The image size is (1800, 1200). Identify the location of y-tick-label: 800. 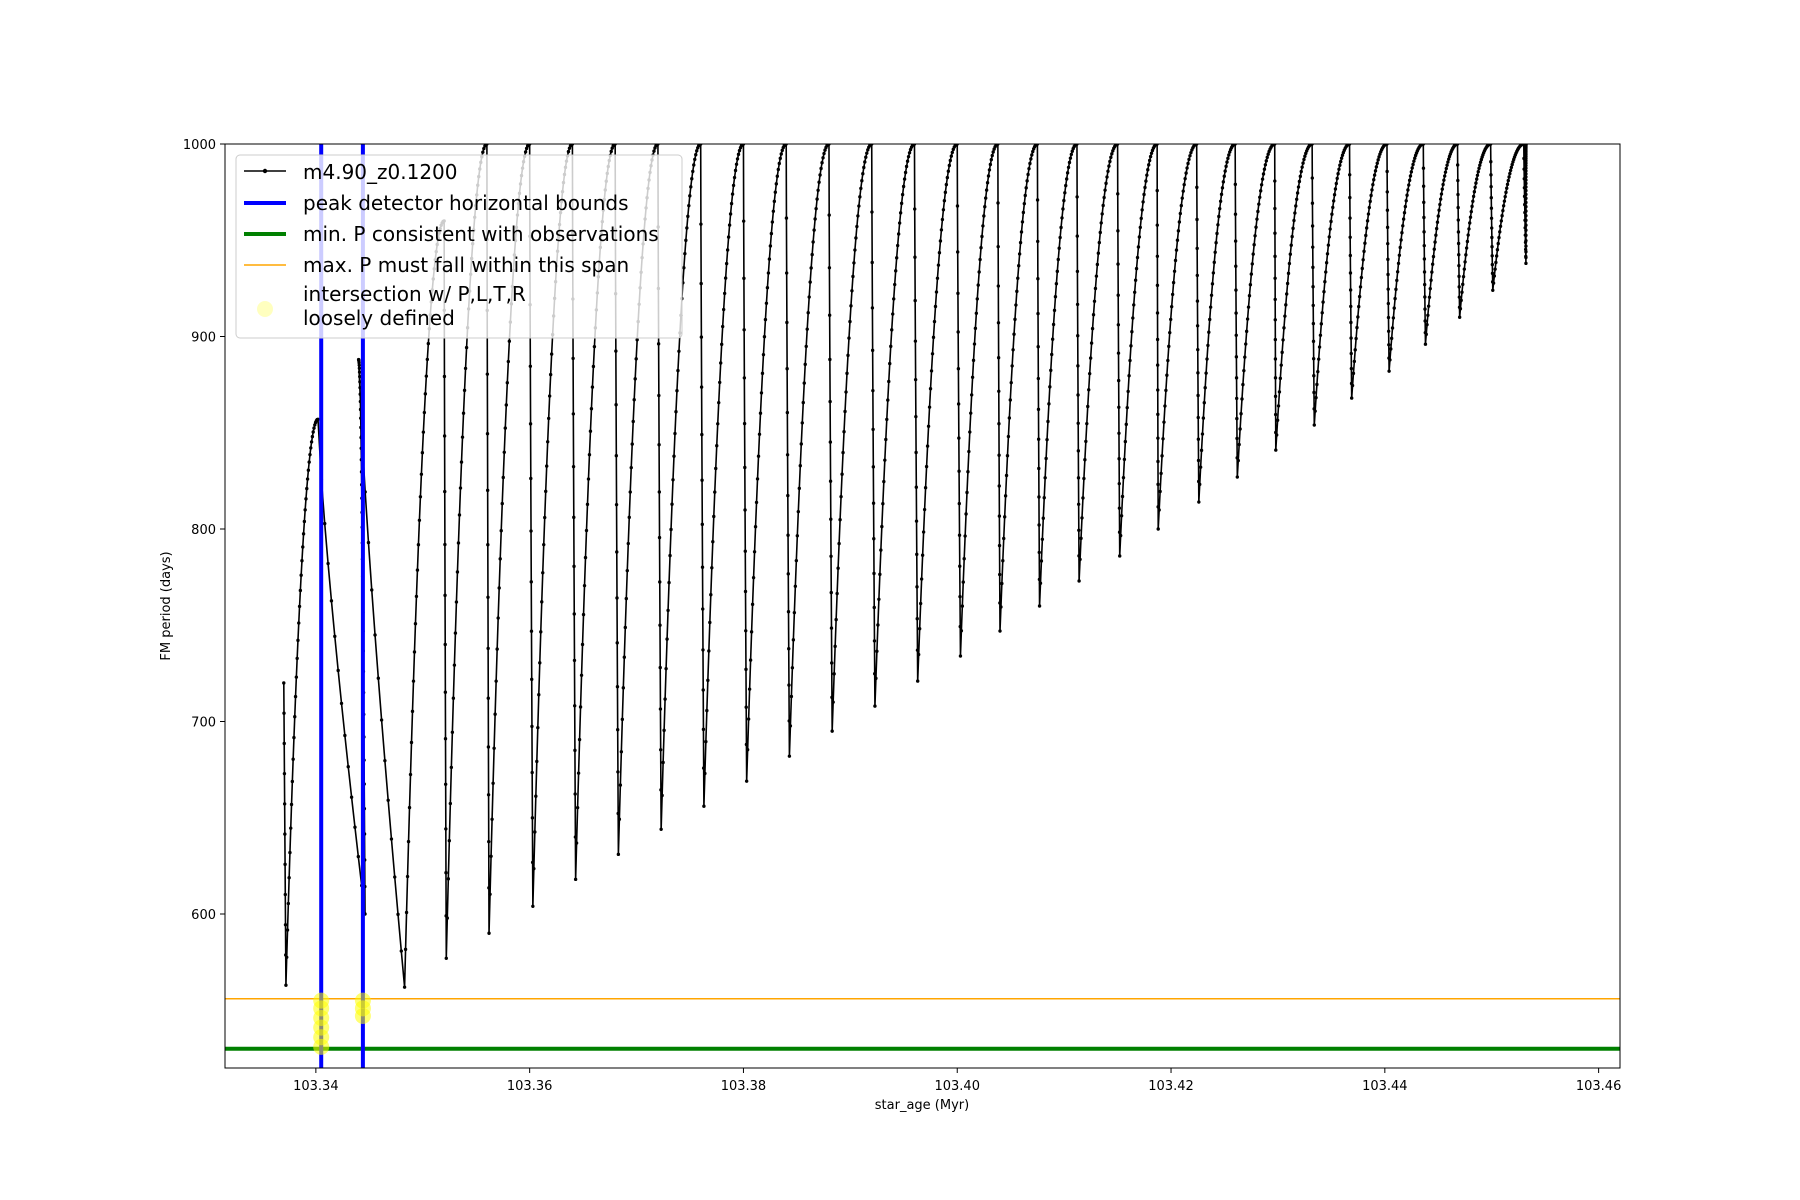
(203, 530).